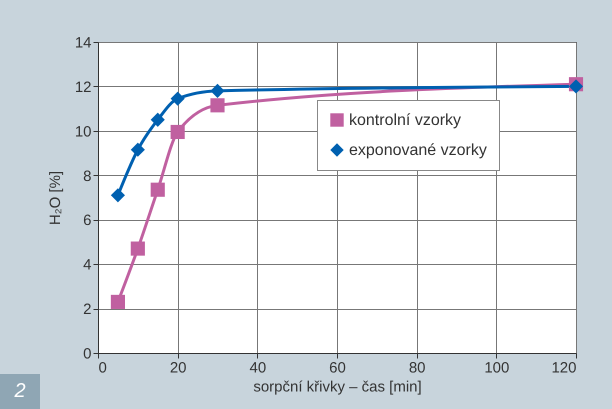 The image size is (612, 409). Describe the element at coordinates (55, 198) in the screenshot. I see `y-axis-title: H₂O [%]` at that location.